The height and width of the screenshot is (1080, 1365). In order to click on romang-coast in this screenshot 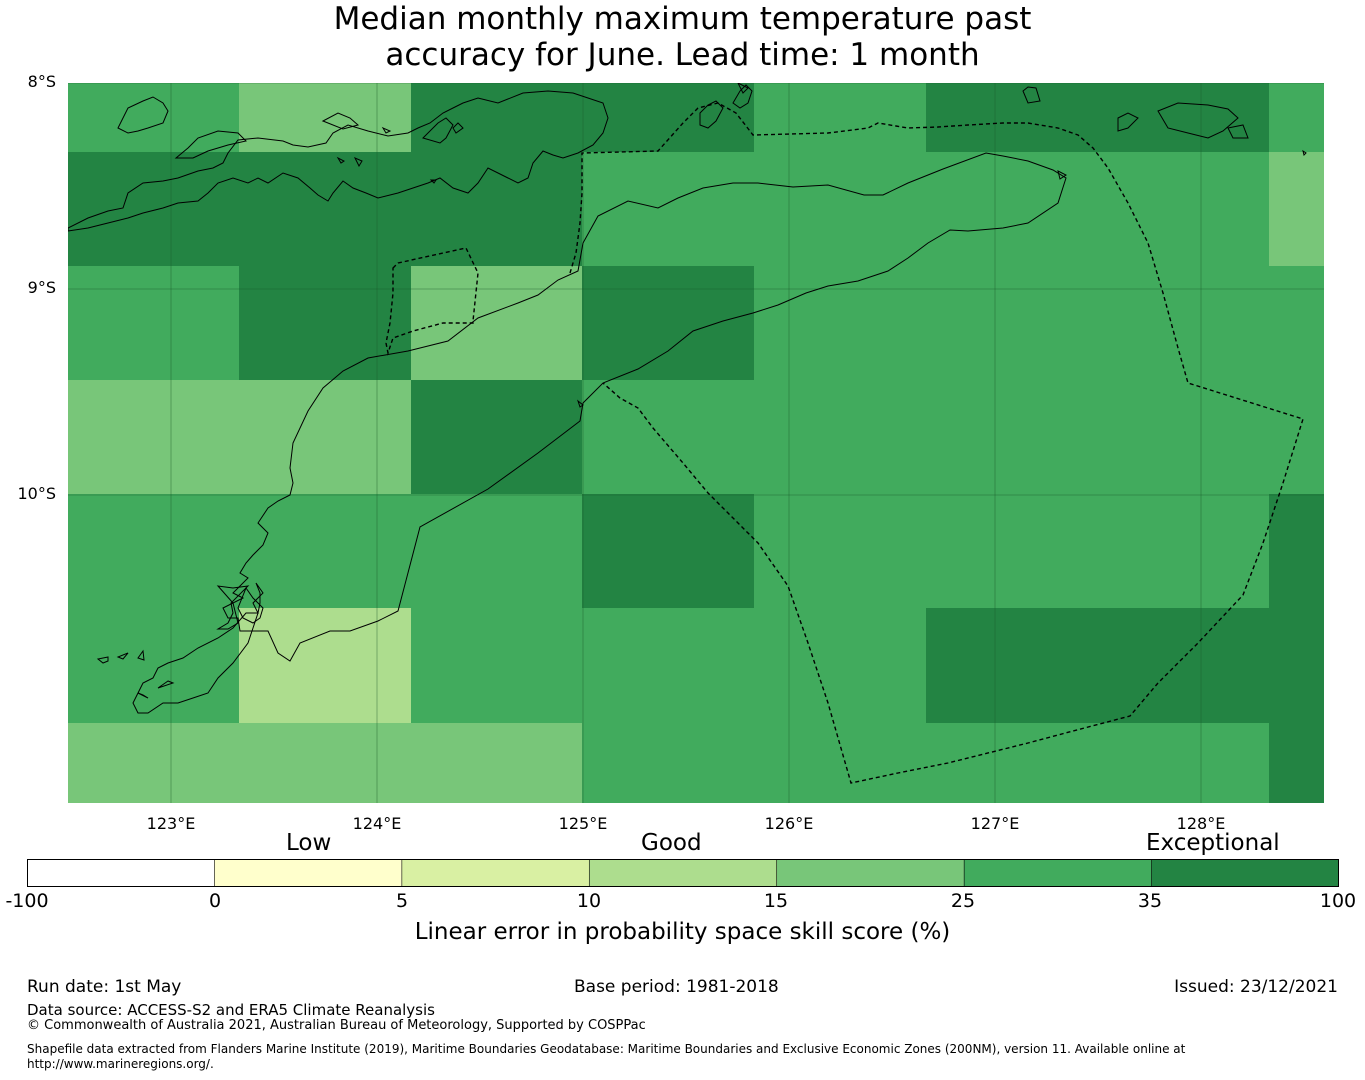, I will do `click(1031, 95)`.